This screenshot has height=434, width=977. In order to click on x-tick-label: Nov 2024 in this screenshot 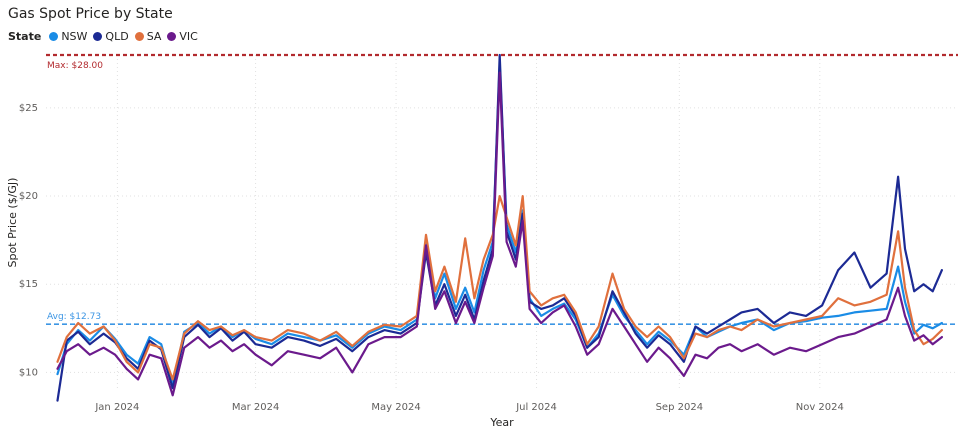, I will do `click(820, 407)`.